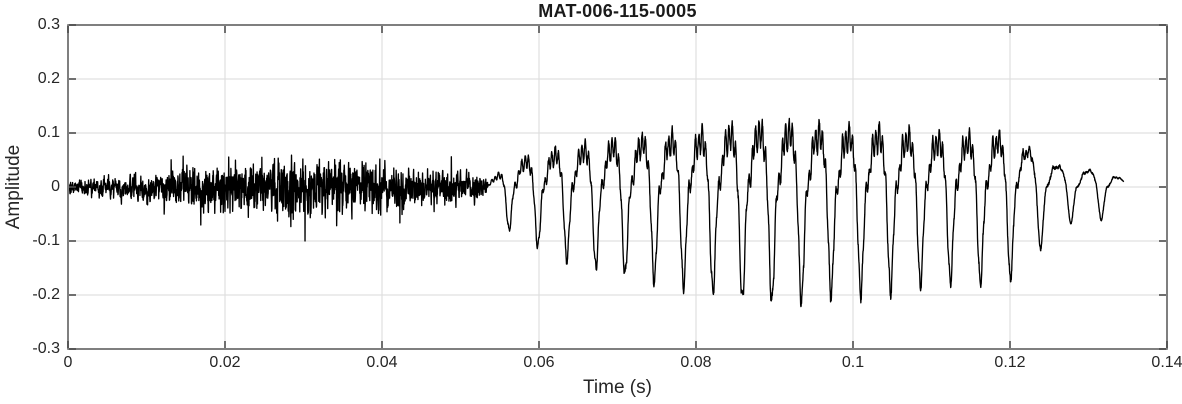 The height and width of the screenshot is (404, 1182). Describe the element at coordinates (68, 362) in the screenshot. I see `x-tick-label: 0` at that location.